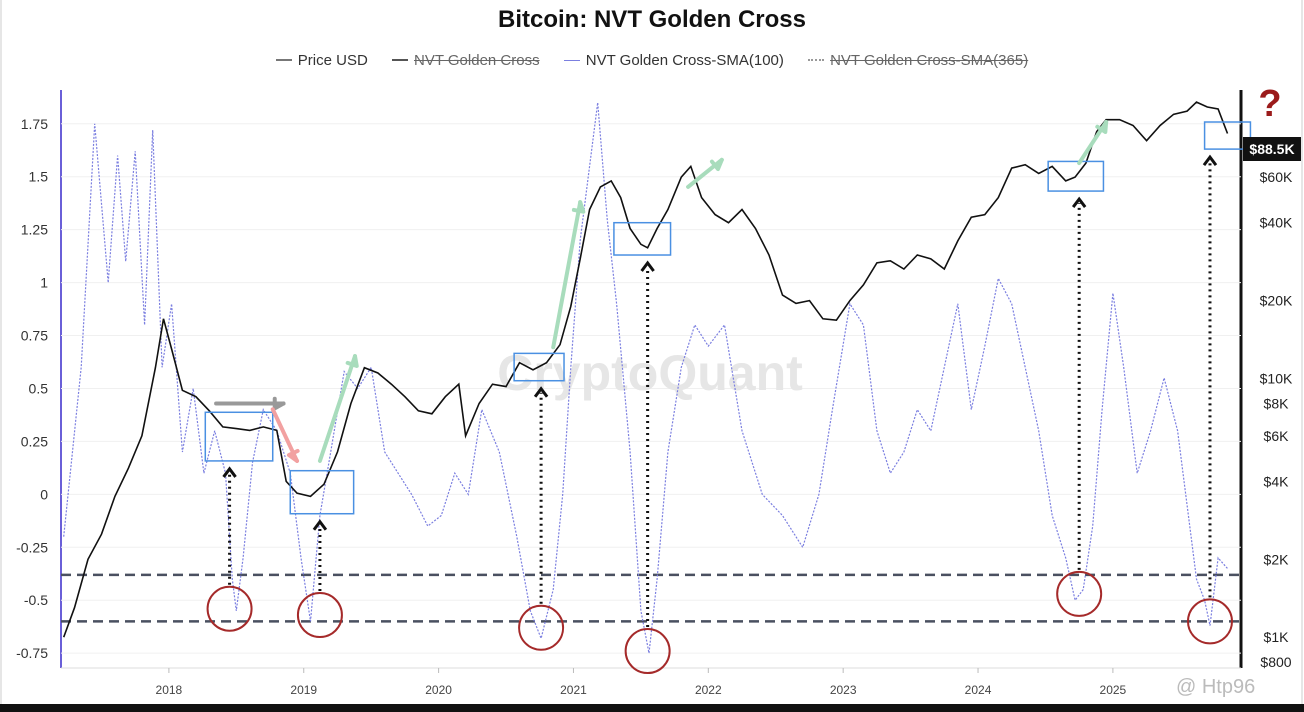 This screenshot has height=712, width=1304. Describe the element at coordinates (32, 653) in the screenshot. I see `y-left-tick-10: -0.75` at that location.